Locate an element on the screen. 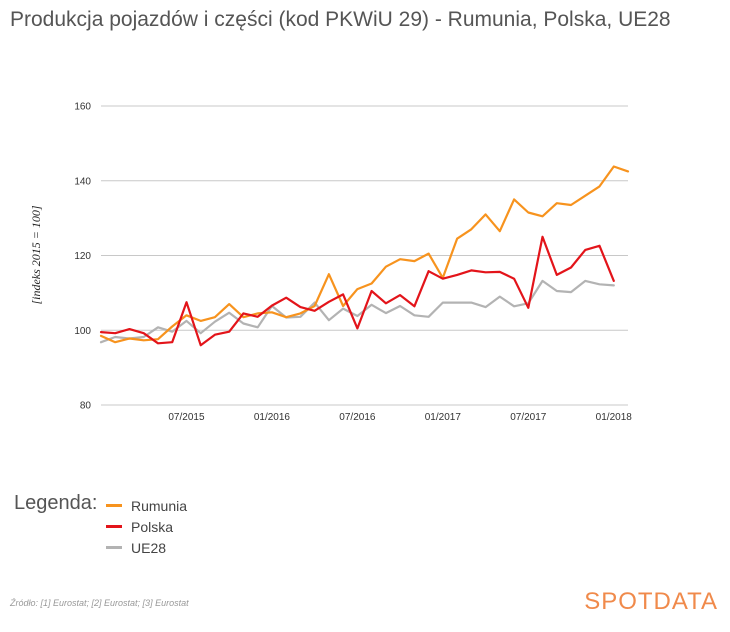 This screenshot has width=730, height=632. y-tick-label: 140 is located at coordinates (82, 181).